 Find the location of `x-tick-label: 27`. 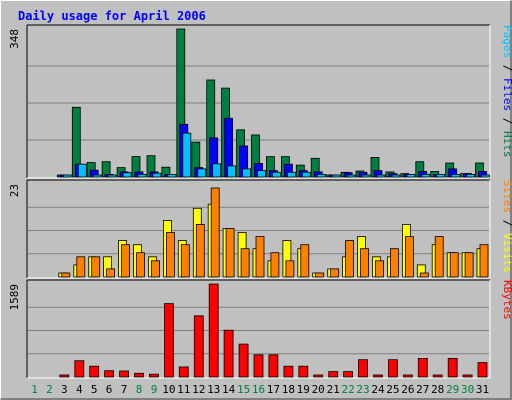

x-tick-label: 27 is located at coordinates (422, 389).